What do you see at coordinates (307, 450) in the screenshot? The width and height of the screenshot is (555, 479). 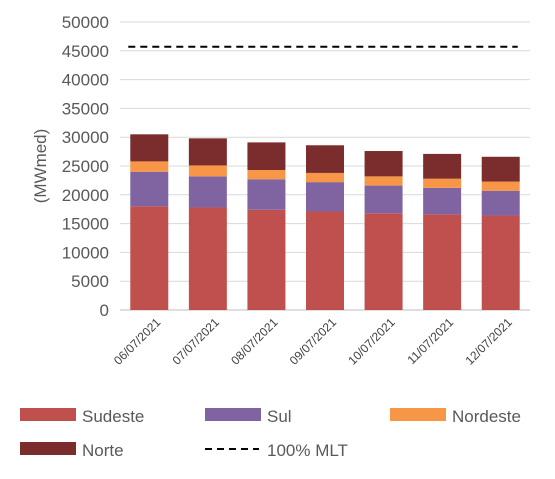 I see `legend-label: 100% MLT` at bounding box center [307, 450].